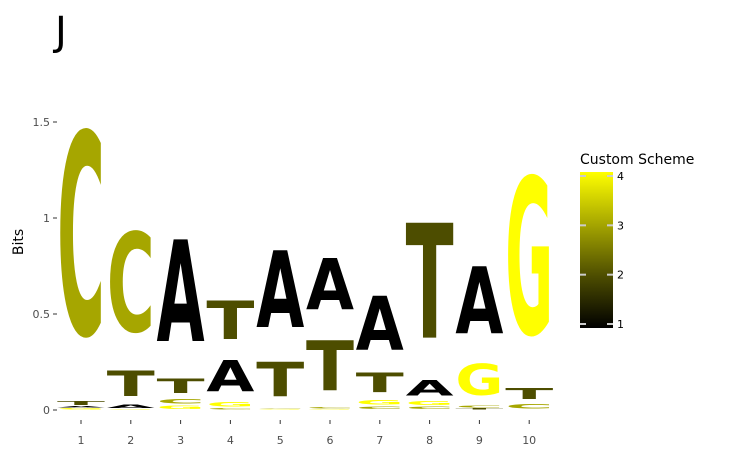 This screenshot has height=457, width=732. Describe the element at coordinates (42, 122) in the screenshot. I see `y-tick-label: 1.5` at that location.